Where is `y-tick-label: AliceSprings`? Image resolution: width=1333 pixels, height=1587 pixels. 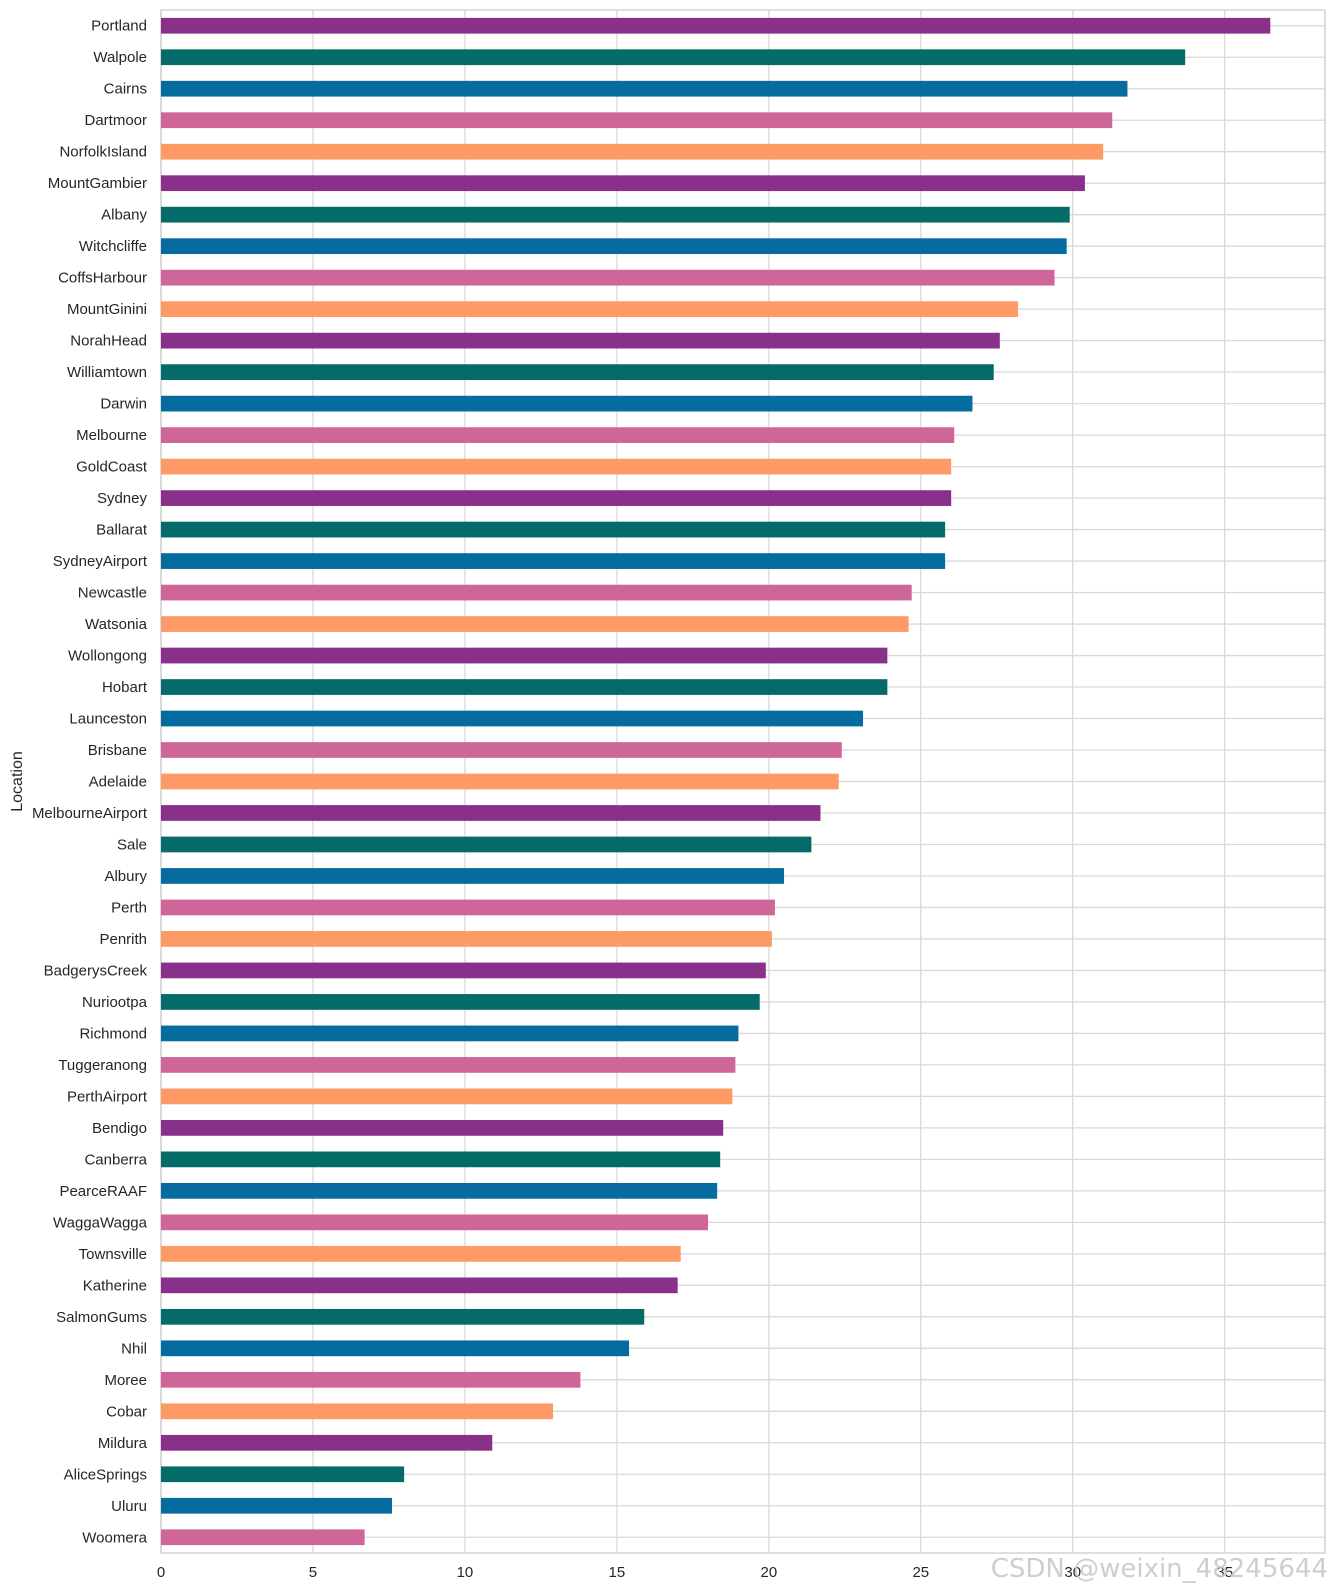
y-tick-label: AliceSprings is located at coordinates (105, 1474).